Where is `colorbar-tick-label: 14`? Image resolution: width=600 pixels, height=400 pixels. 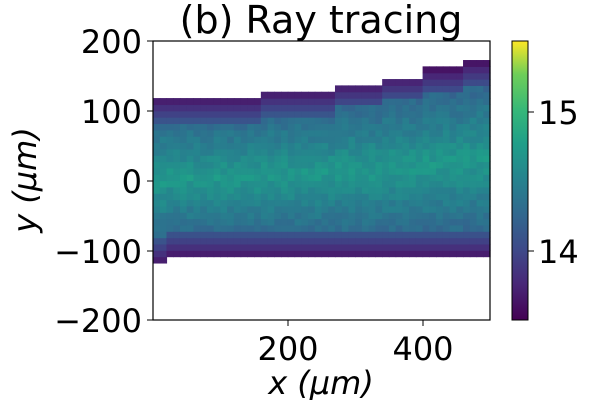
colorbar-tick-label: 14 is located at coordinates (558, 252).